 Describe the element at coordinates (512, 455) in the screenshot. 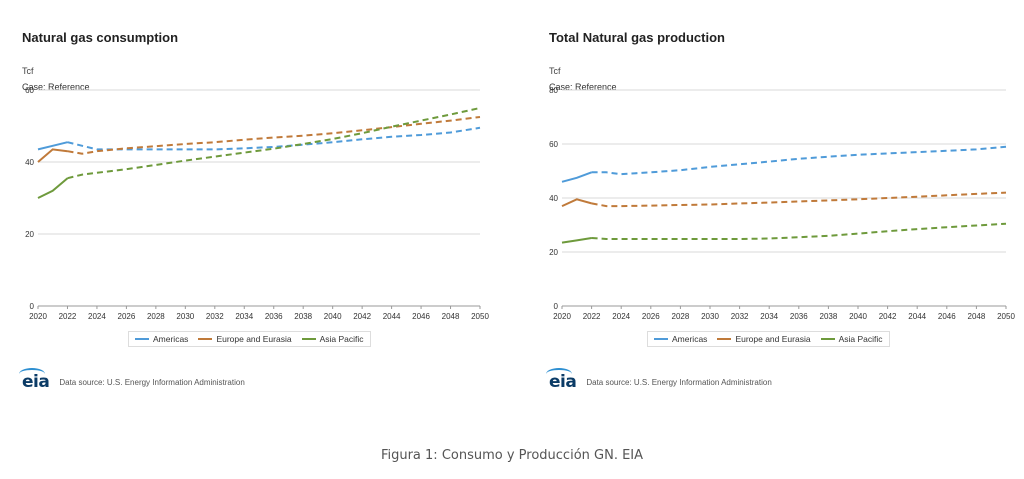

I see `figure-caption: Figura 1: Consumo y Producción GN. EIA` at that location.